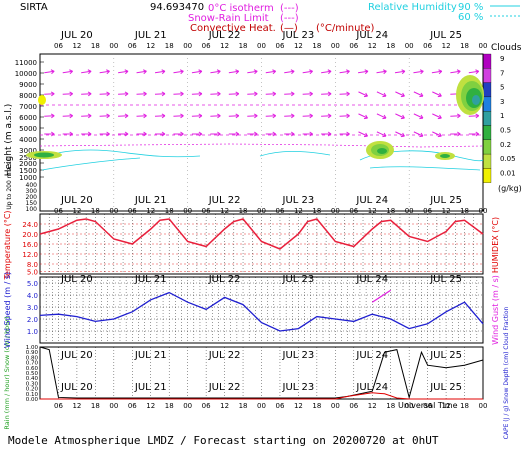 Image resolution: width=528 pixels, height=450 pixels. I want to click on precip-tick-label: 0.90, so click(32, 353).